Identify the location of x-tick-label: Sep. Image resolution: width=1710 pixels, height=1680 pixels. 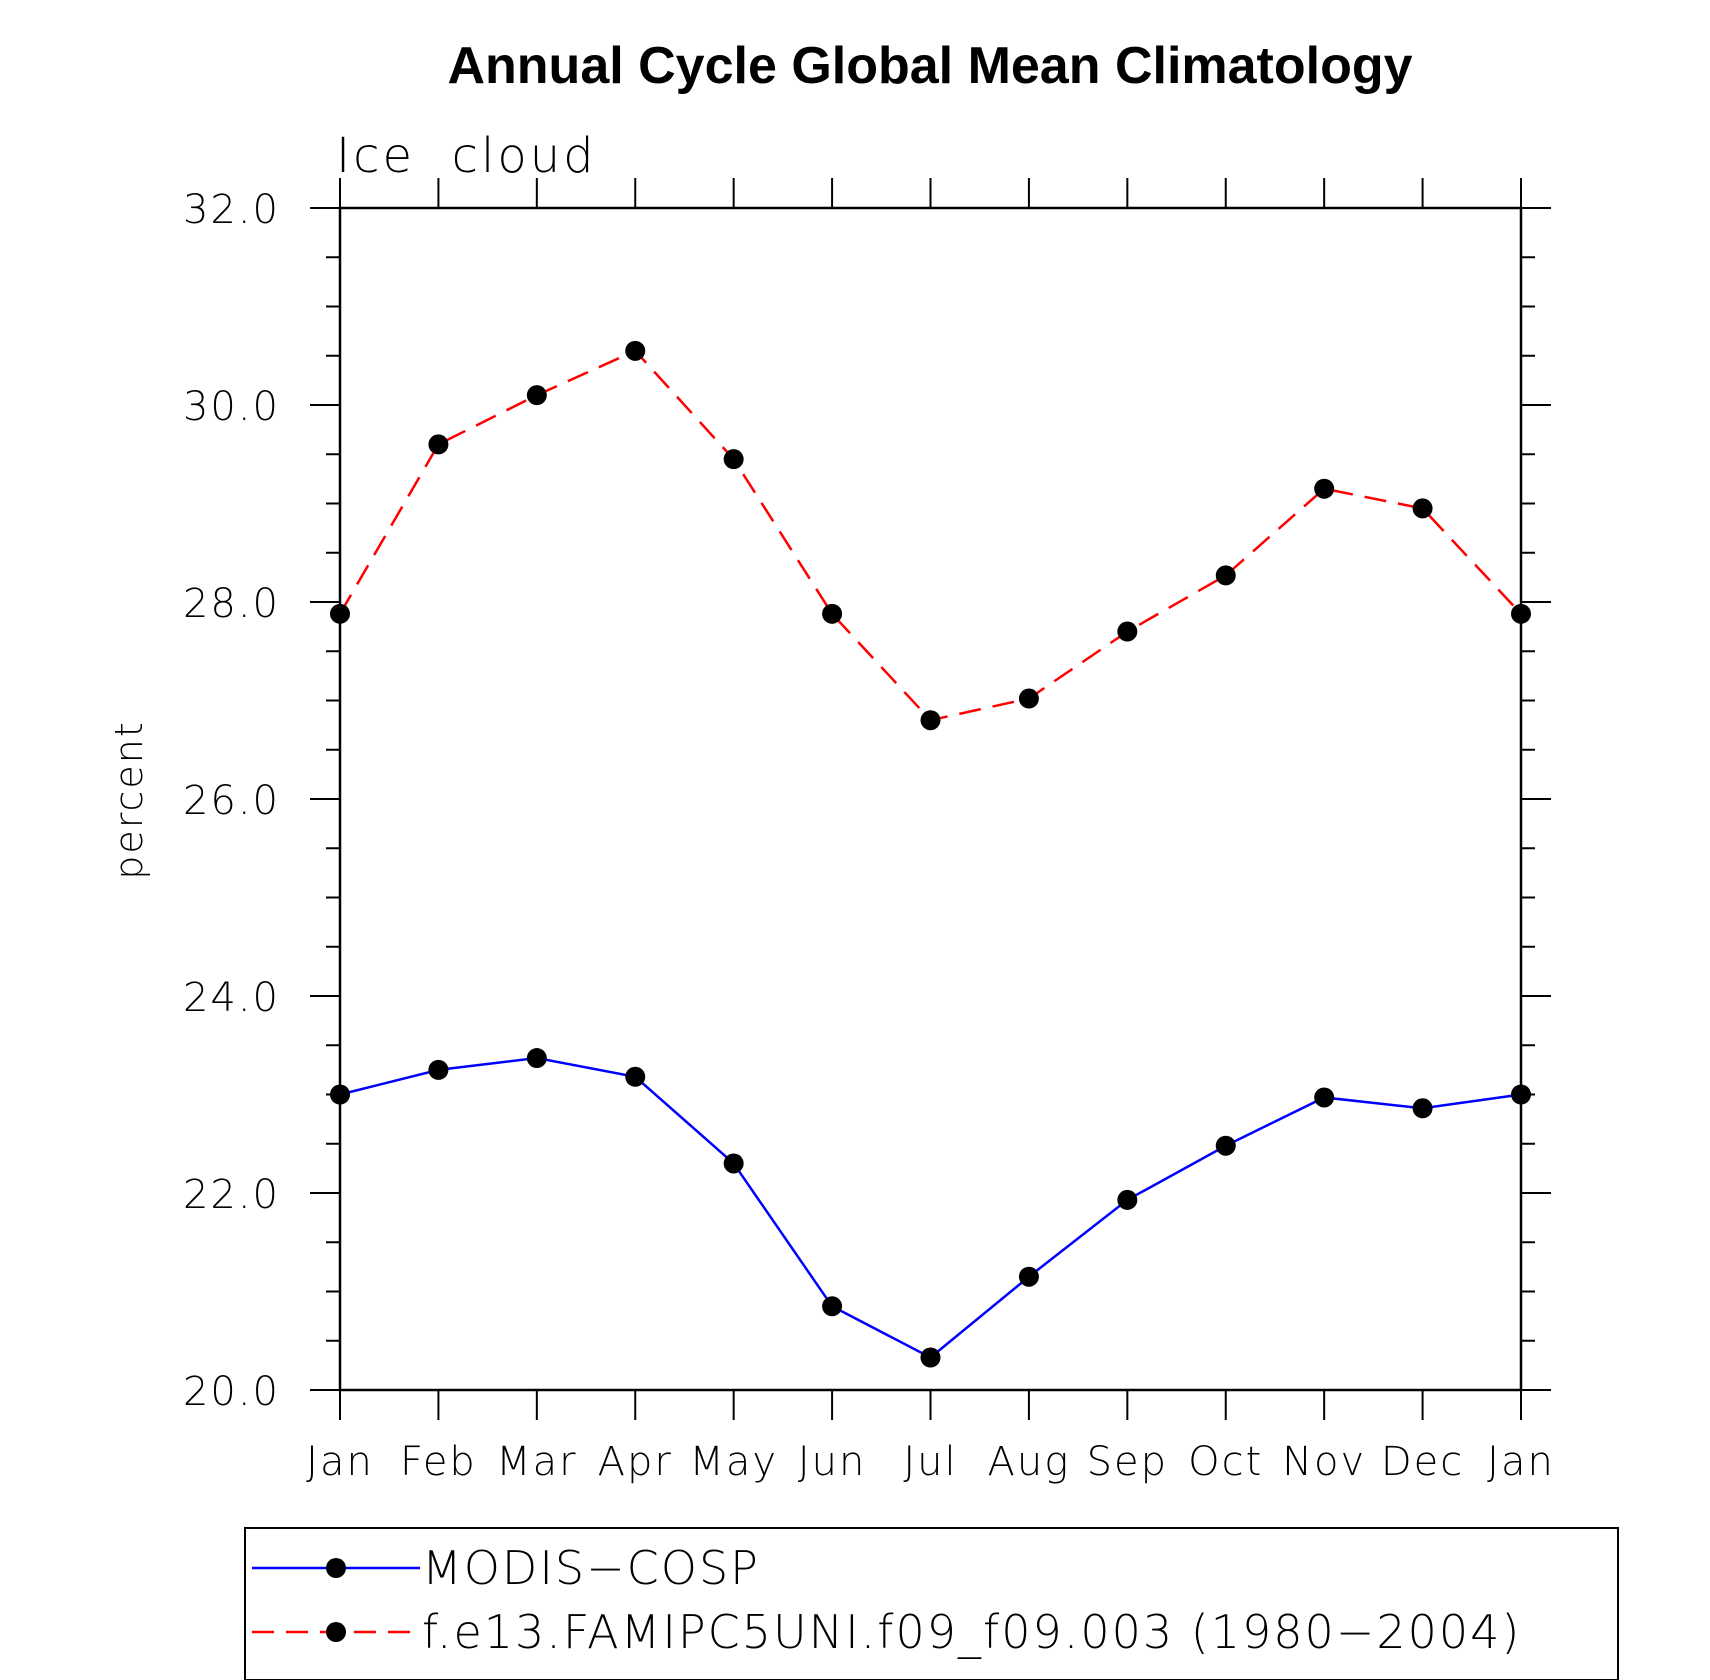
(1127, 1462).